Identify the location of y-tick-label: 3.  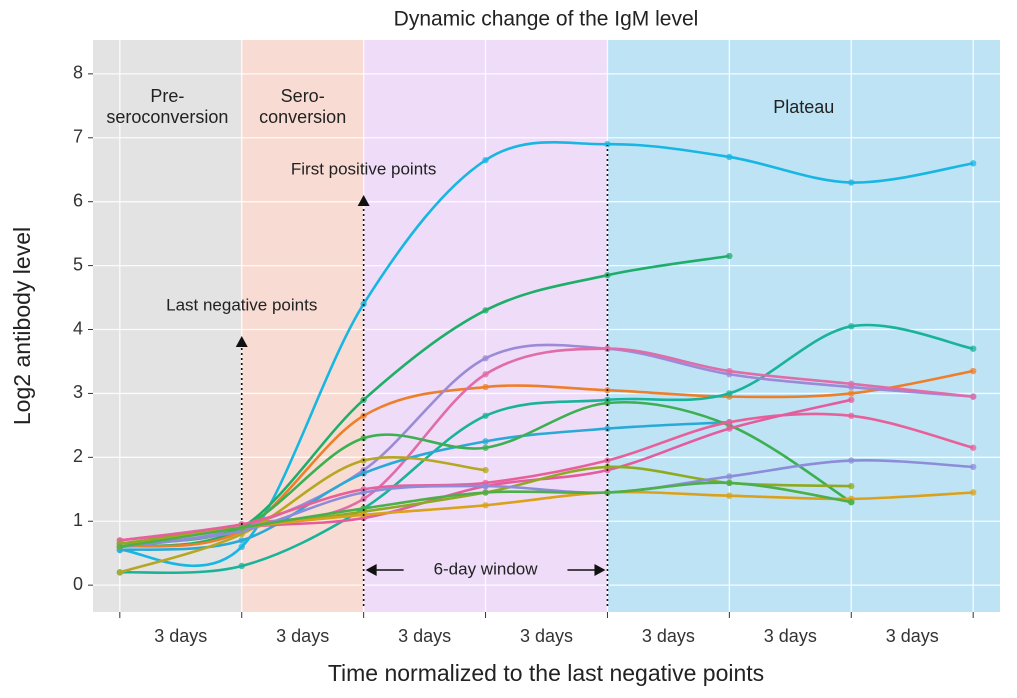
(78, 392).